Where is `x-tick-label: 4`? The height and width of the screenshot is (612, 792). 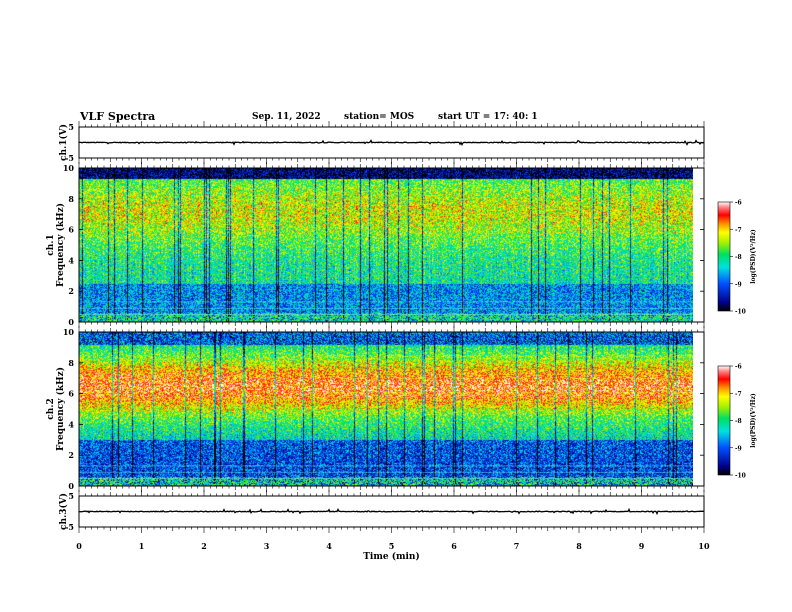
x-tick-label: 4 is located at coordinates (329, 546).